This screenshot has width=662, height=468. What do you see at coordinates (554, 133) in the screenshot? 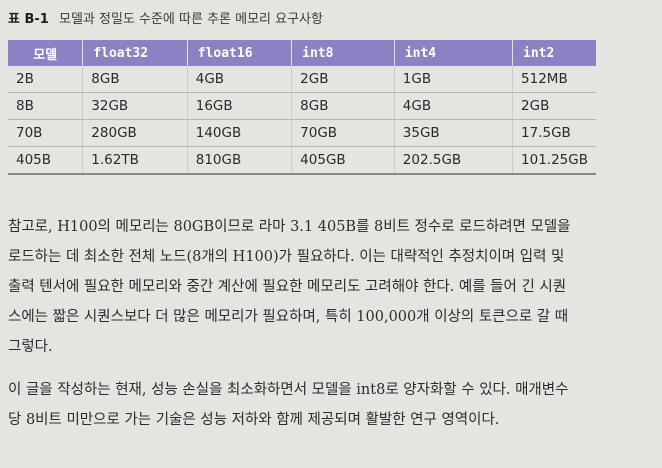
I see `table-cell: 17.5GB` at bounding box center [554, 133].